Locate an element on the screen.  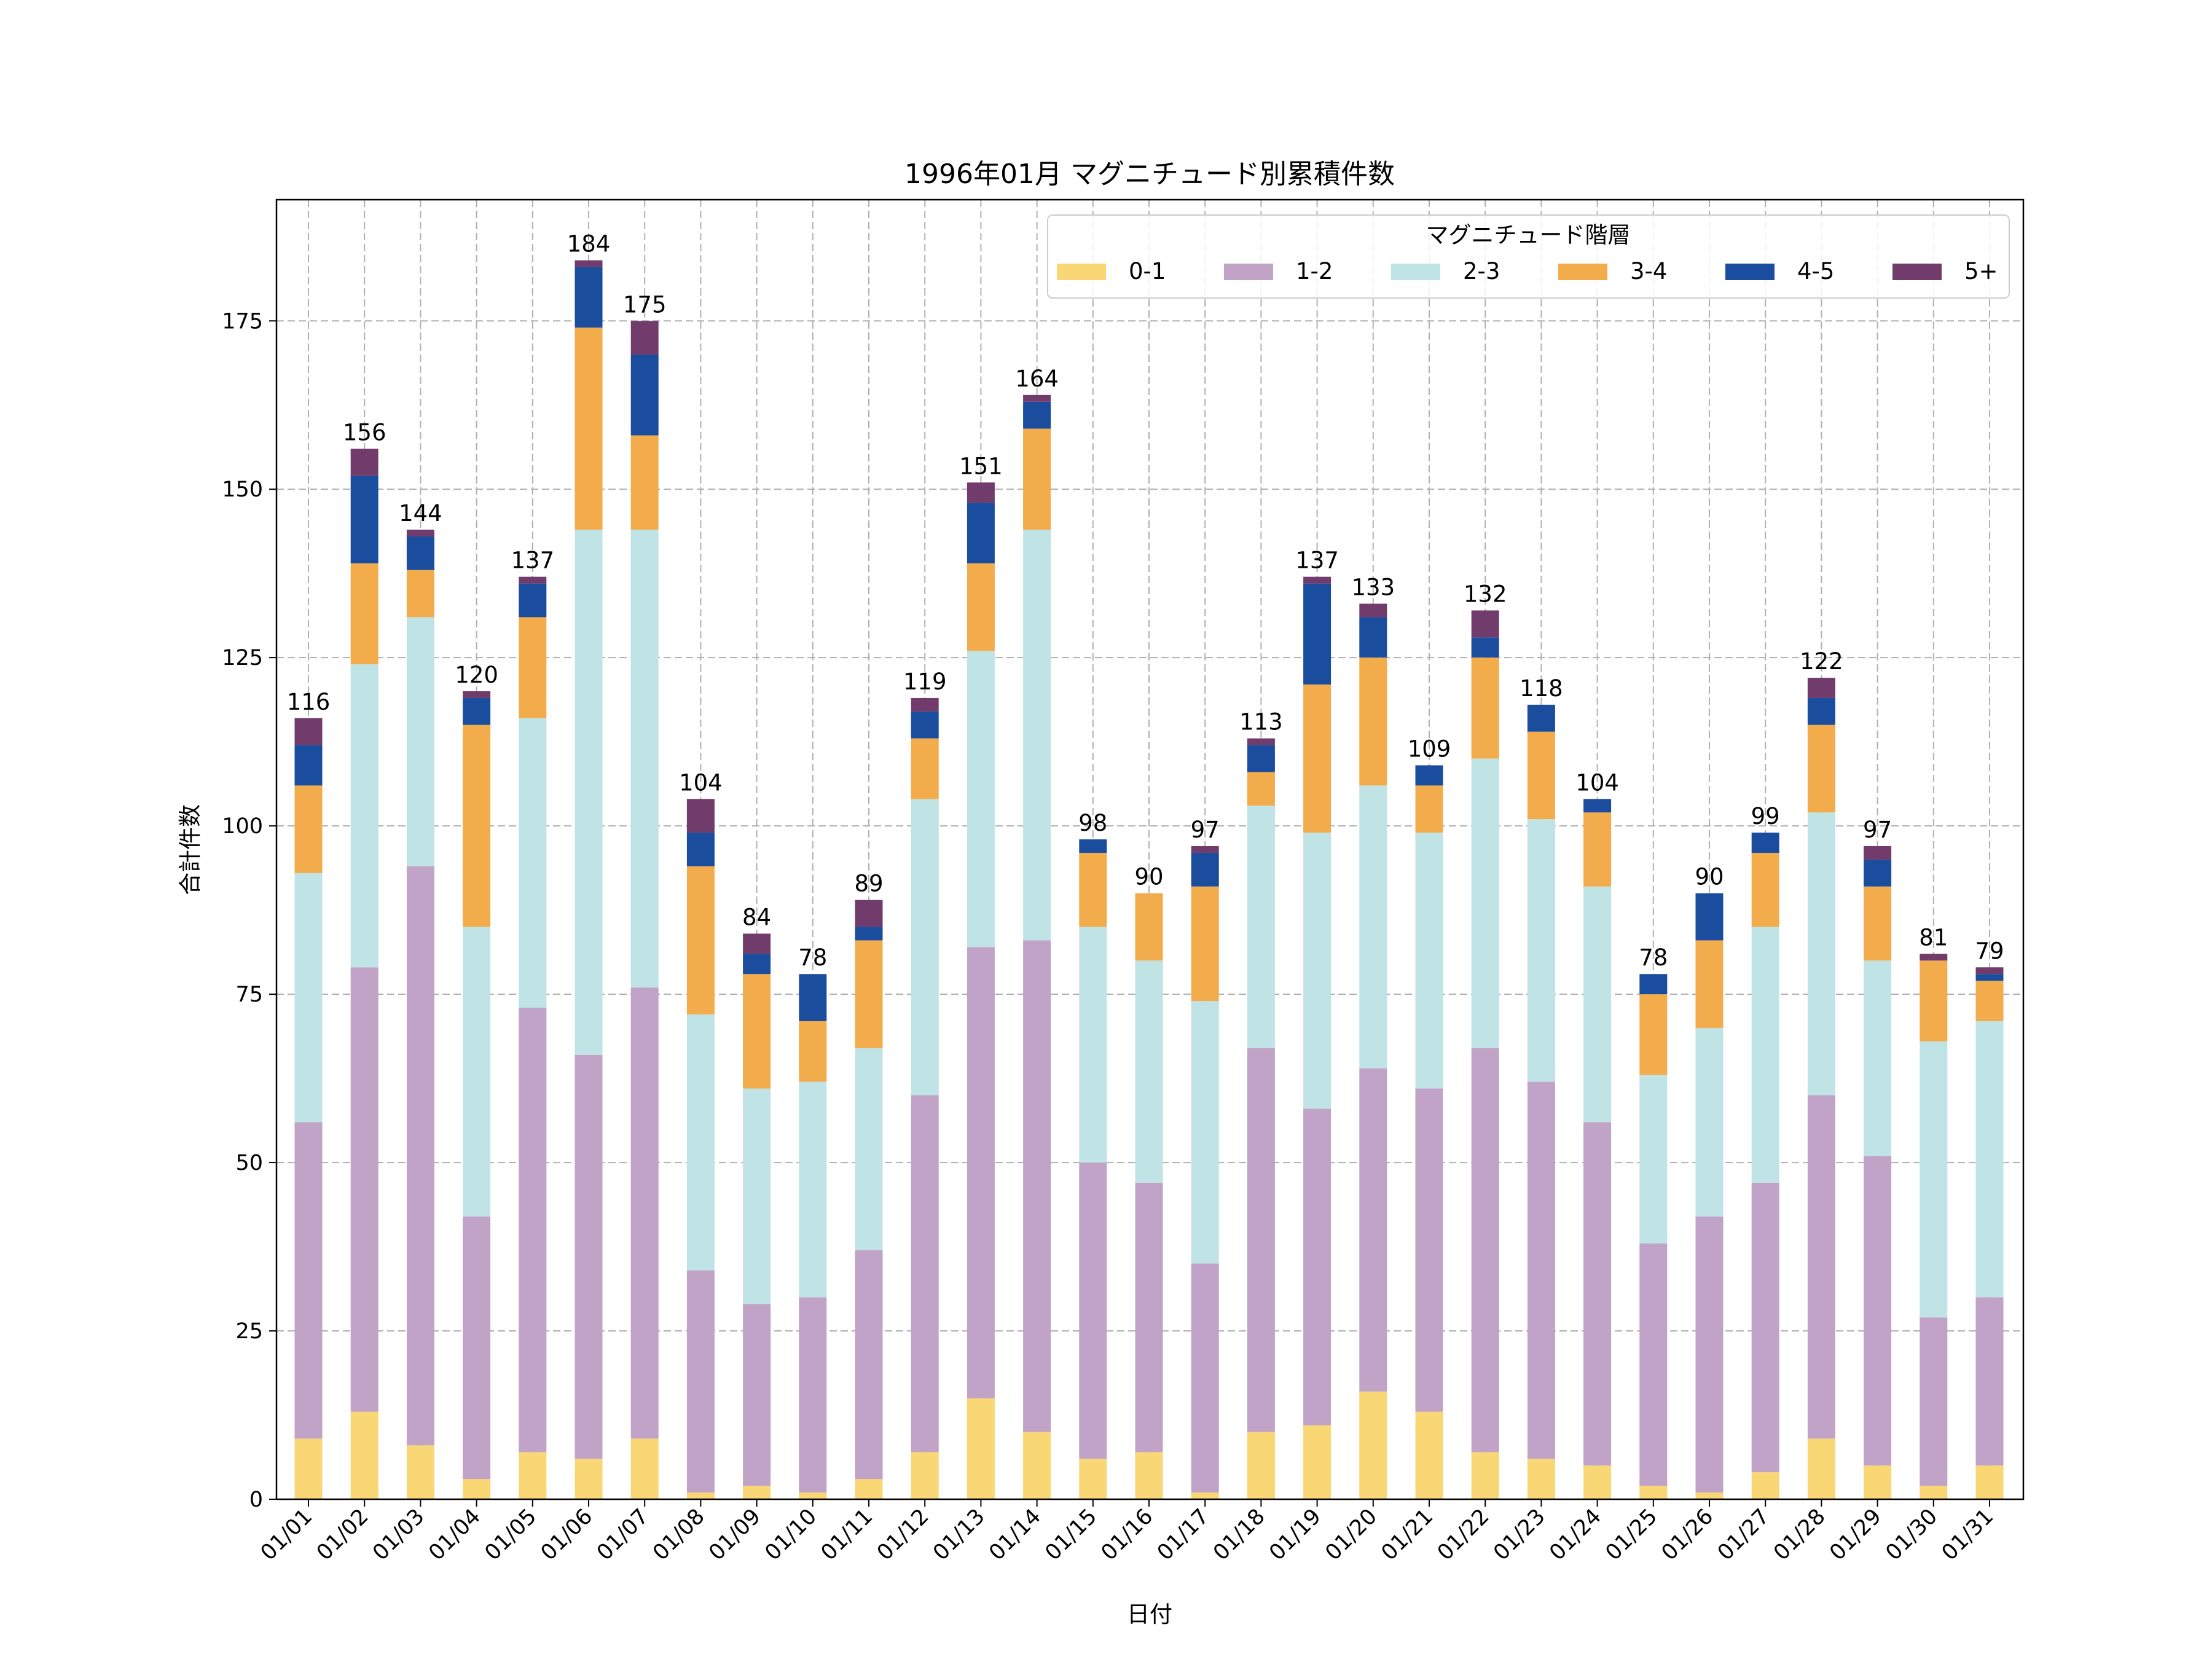
y-tick-label: 50 is located at coordinates (249, 1163).